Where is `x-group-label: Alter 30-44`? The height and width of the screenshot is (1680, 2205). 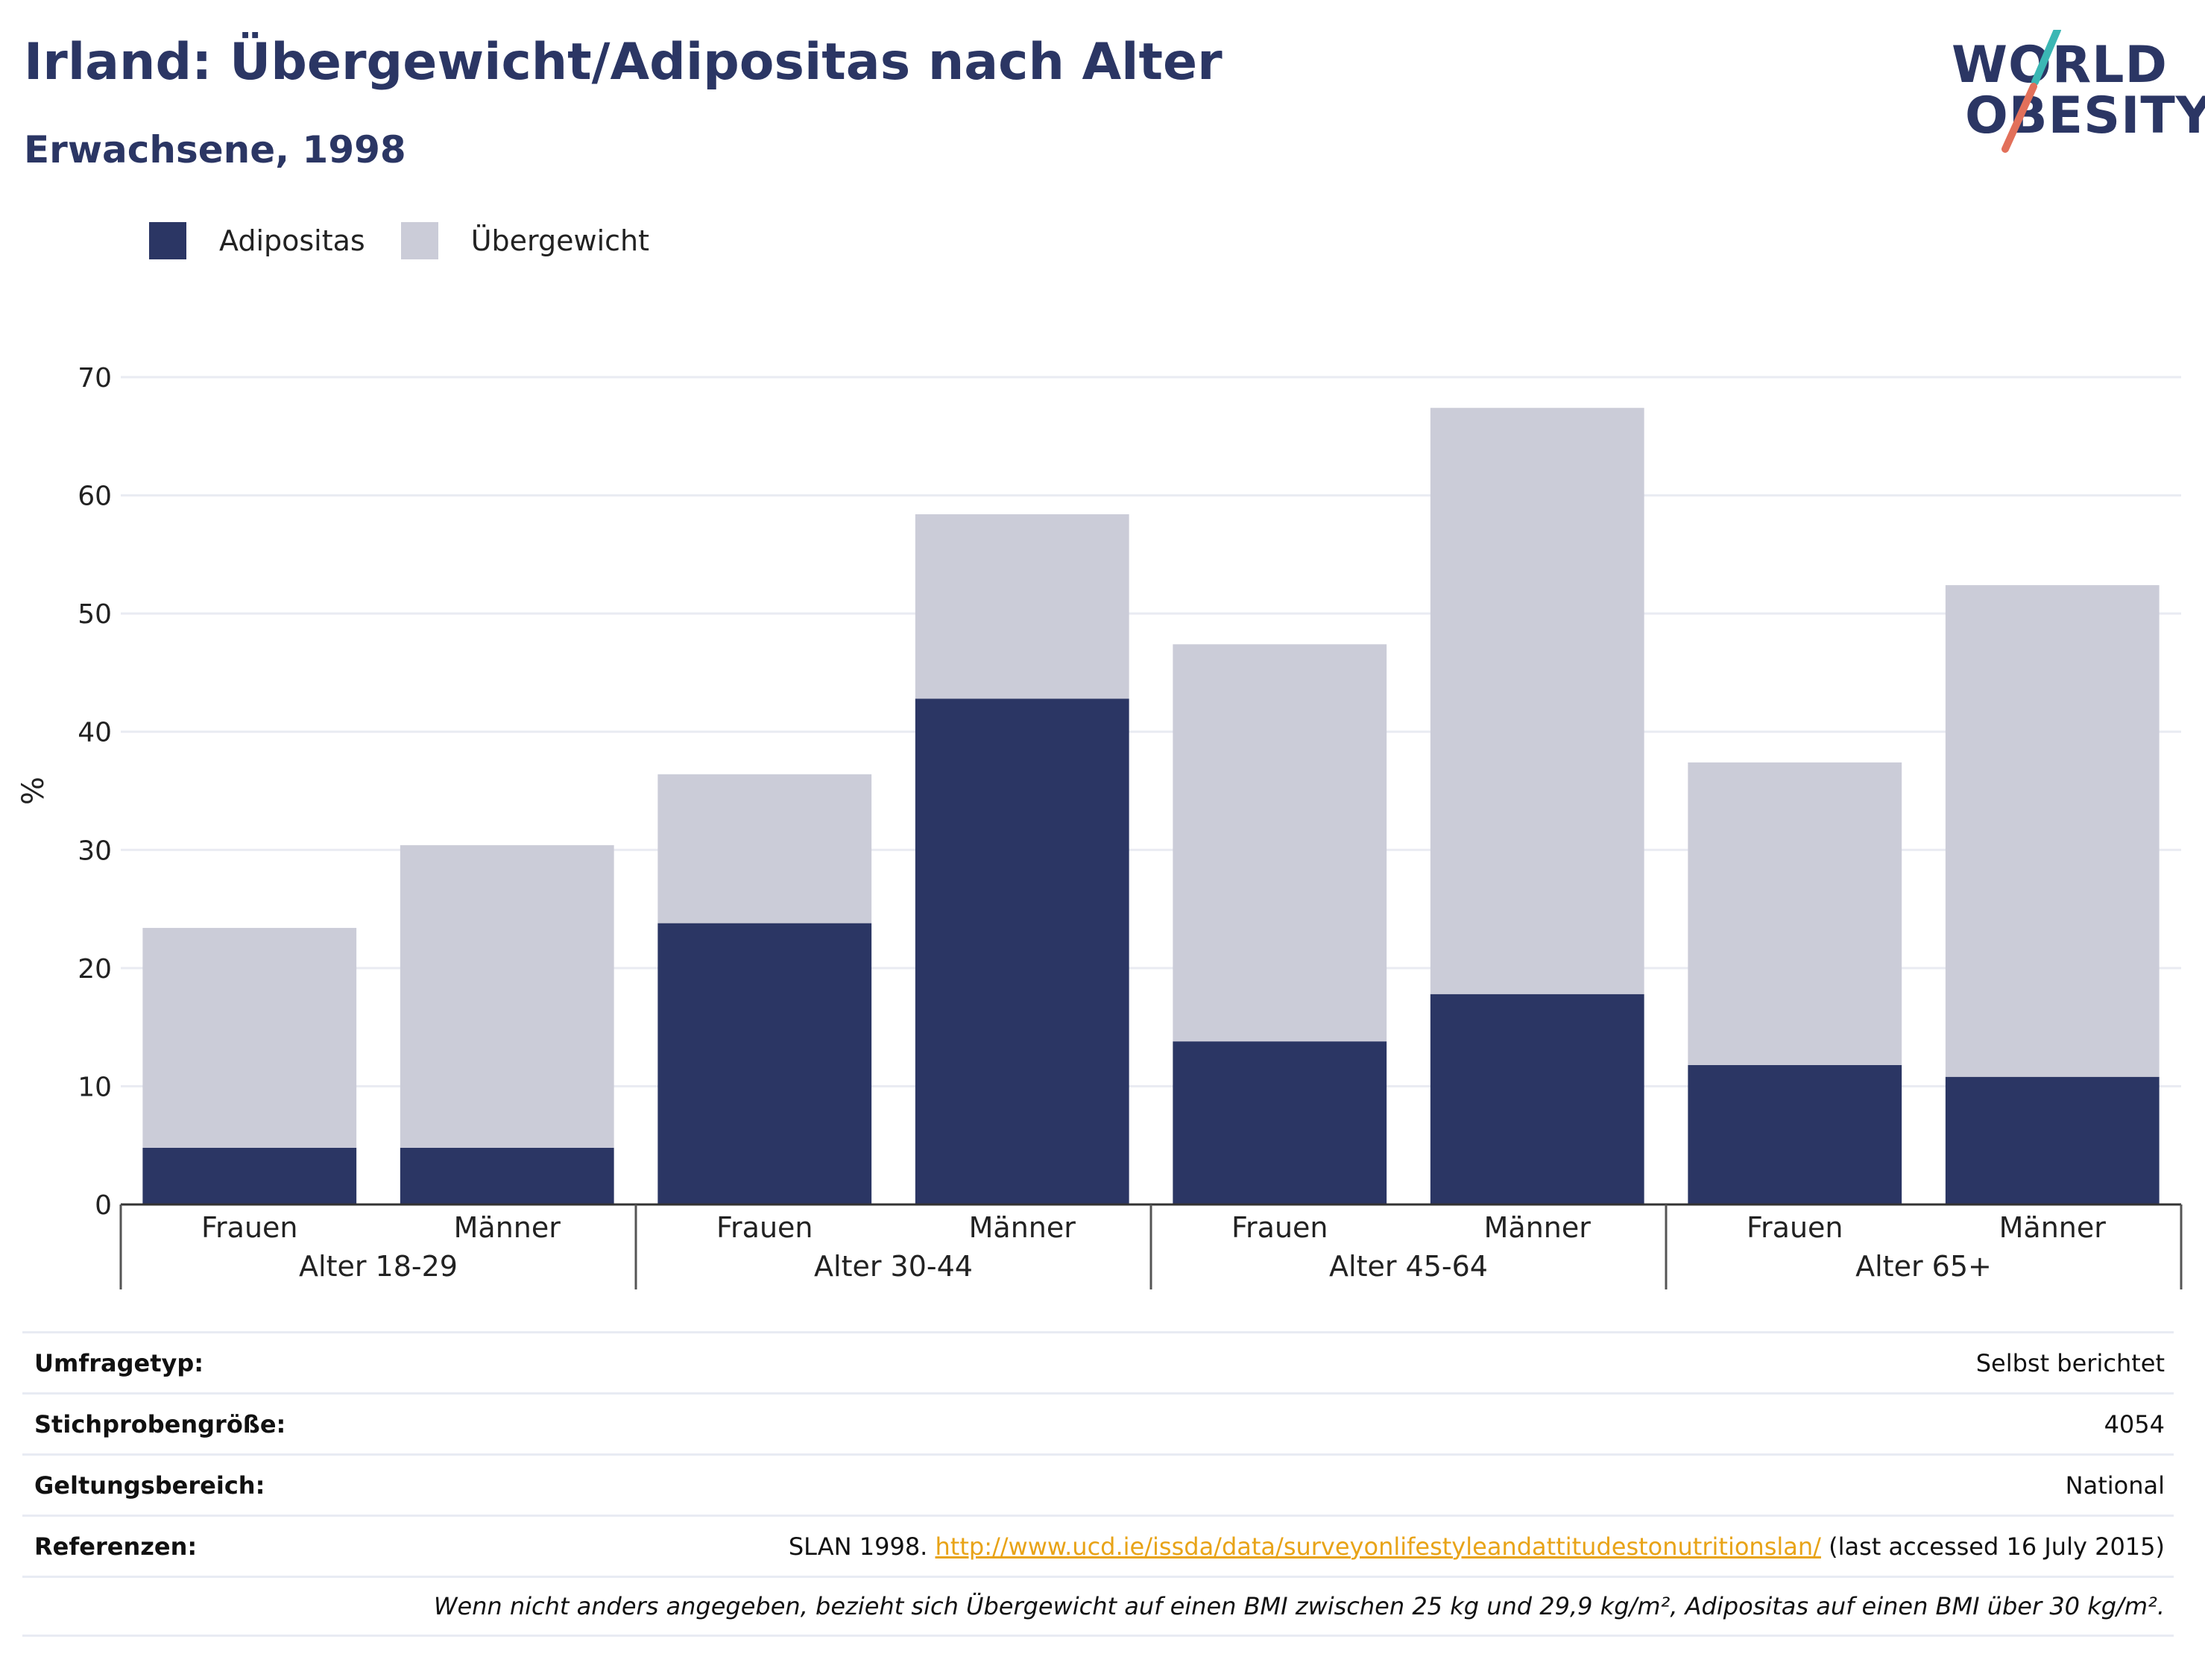 x-group-label: Alter 30-44 is located at coordinates (893, 1266).